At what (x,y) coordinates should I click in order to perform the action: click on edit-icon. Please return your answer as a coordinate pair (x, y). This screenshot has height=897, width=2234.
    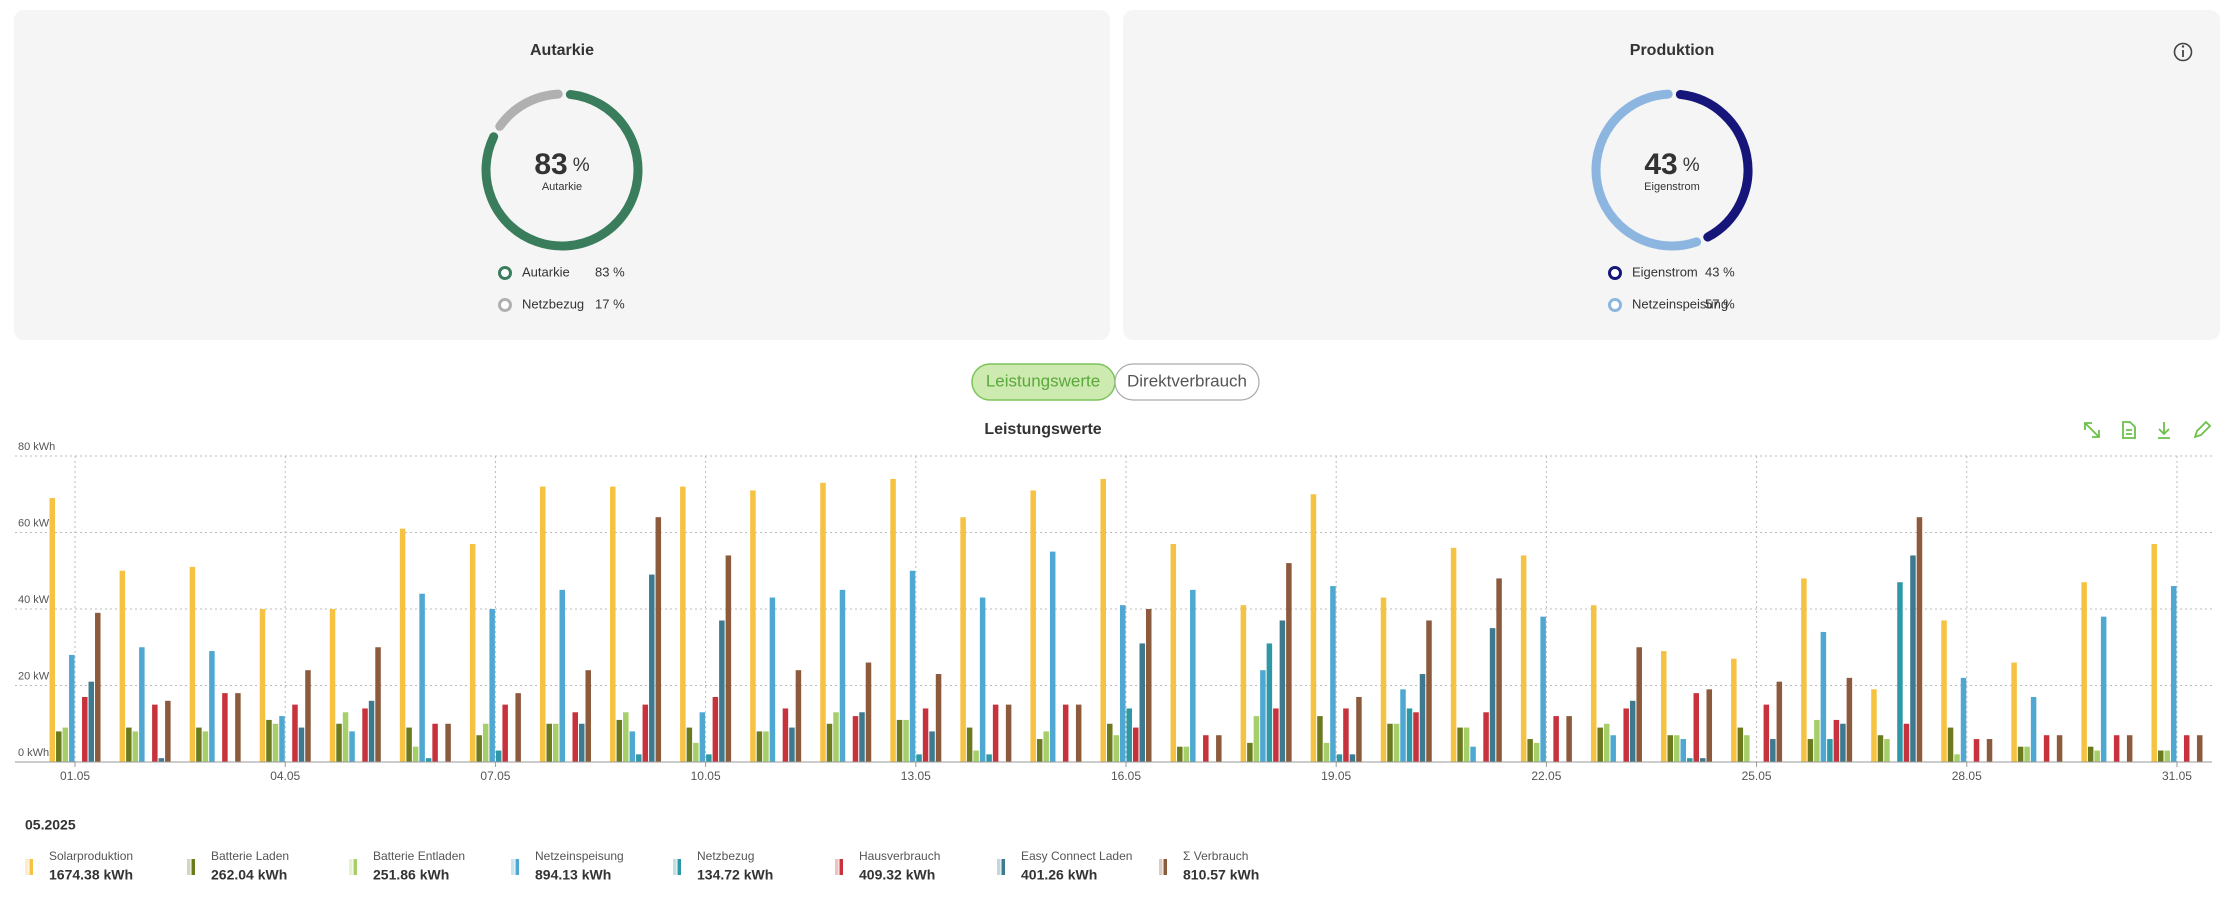
    Looking at the image, I should click on (2202, 429).